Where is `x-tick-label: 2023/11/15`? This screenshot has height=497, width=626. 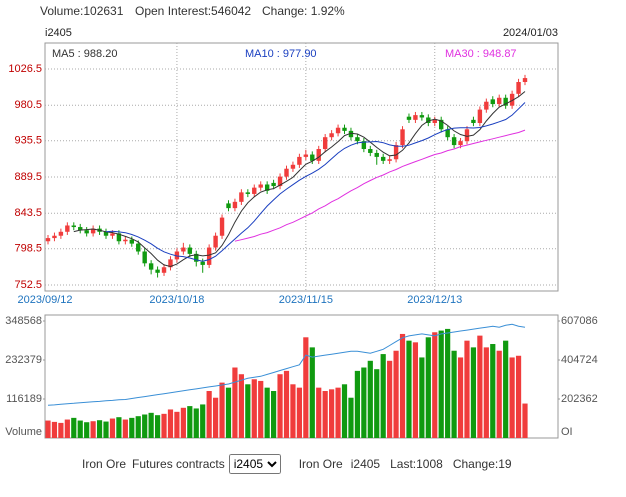
x-tick-label: 2023/11/15 is located at coordinates (306, 300).